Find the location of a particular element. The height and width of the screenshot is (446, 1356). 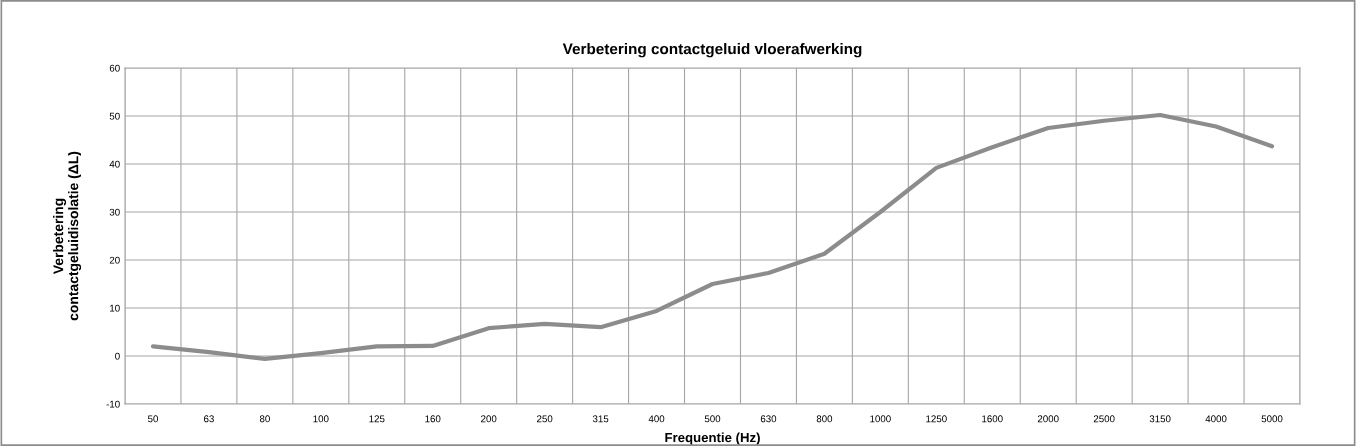

x-tick-label: 500 is located at coordinates (712, 419).